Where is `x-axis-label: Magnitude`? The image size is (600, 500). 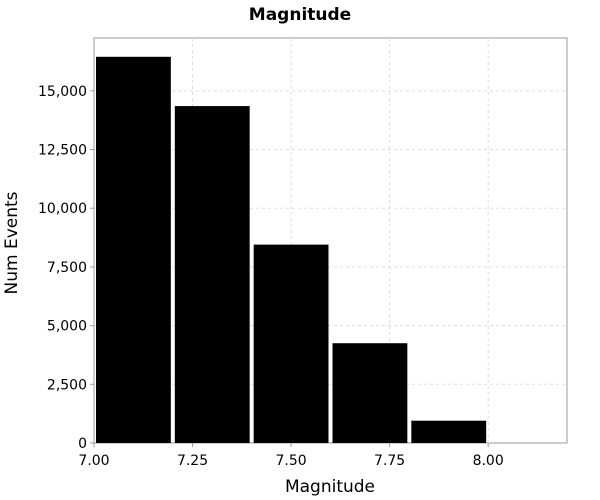
x-axis-label: Magnitude is located at coordinates (330, 487).